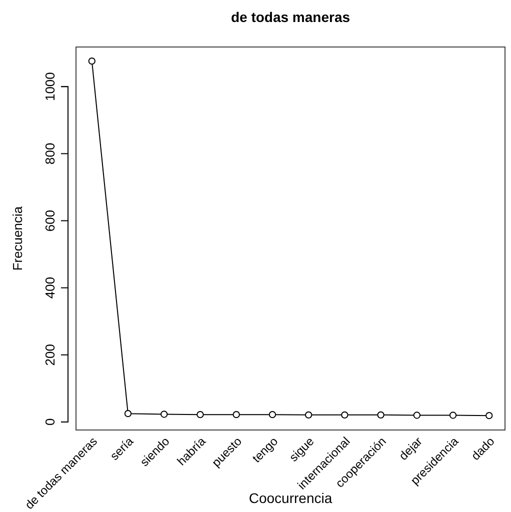  I want to click on y-tick-label: 400, so click(50, 287).